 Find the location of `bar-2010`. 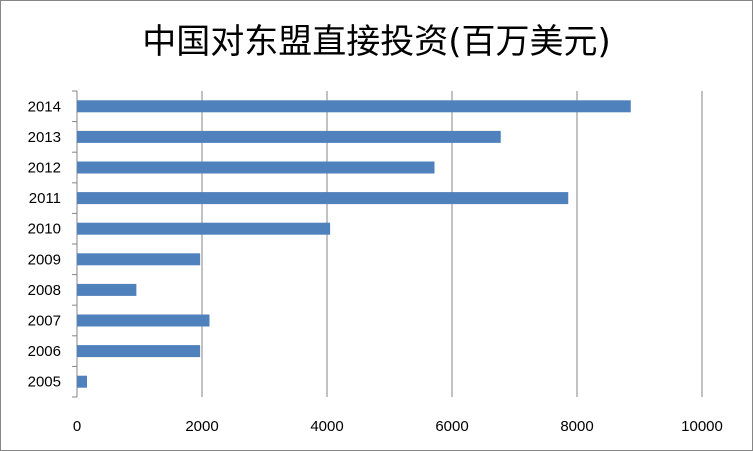

bar-2010 is located at coordinates (204, 228).